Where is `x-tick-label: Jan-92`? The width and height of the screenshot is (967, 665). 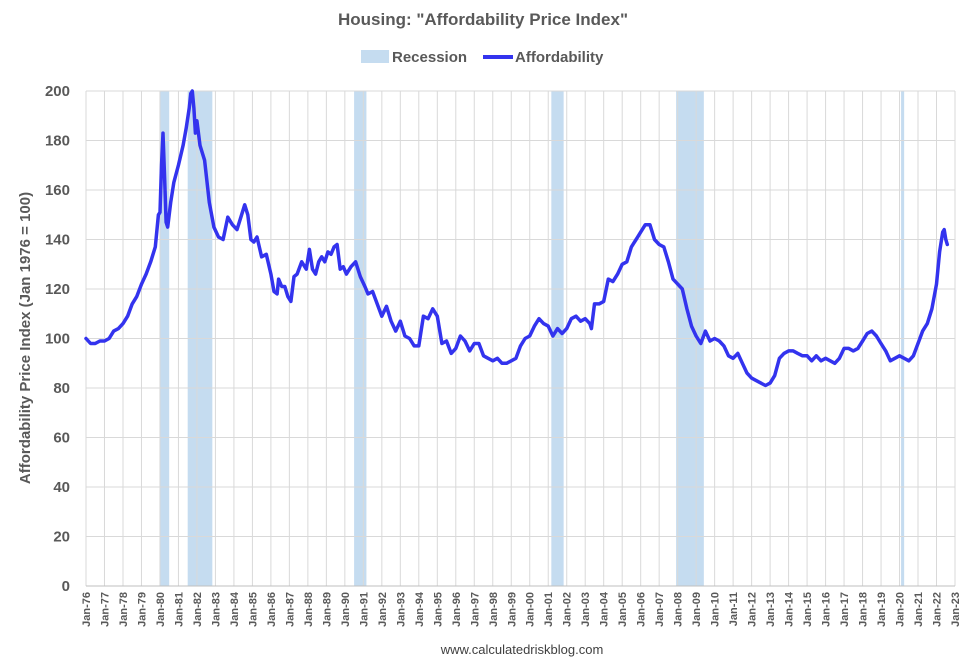
x-tick-label: Jan-92 is located at coordinates (383, 609).